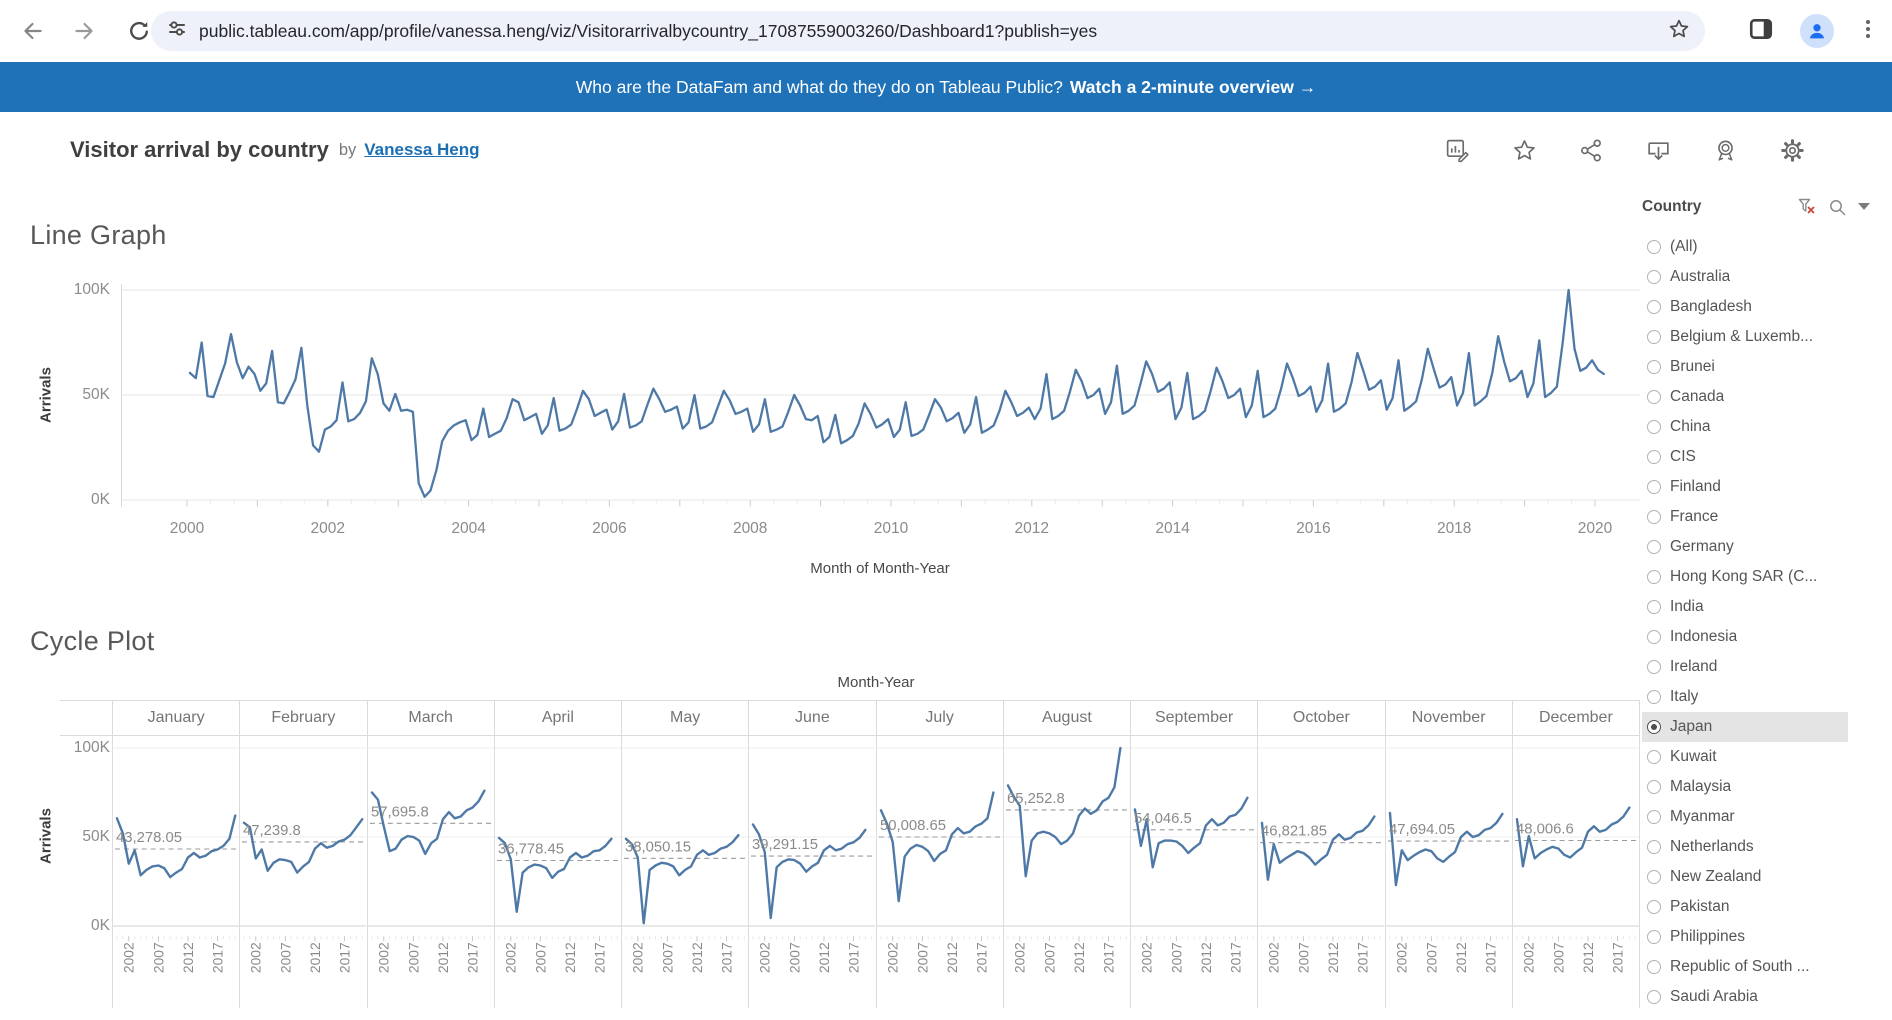 This screenshot has width=1892, height=1020. I want to click on filter-option-indonesia: Indonesia, so click(1745, 637).